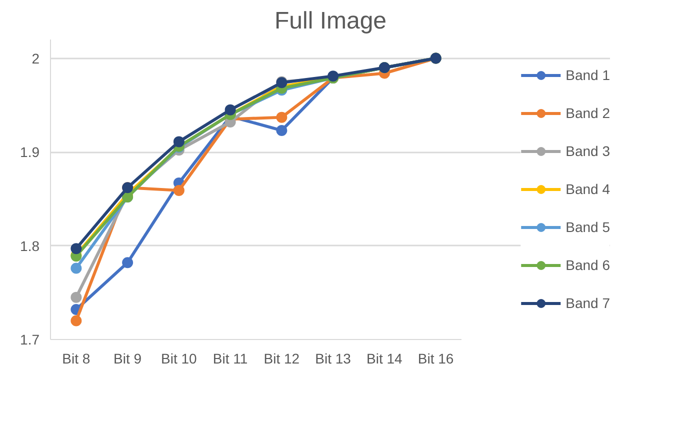  Describe the element at coordinates (282, 358) in the screenshot. I see `x-tick-label: Bit 12` at that location.